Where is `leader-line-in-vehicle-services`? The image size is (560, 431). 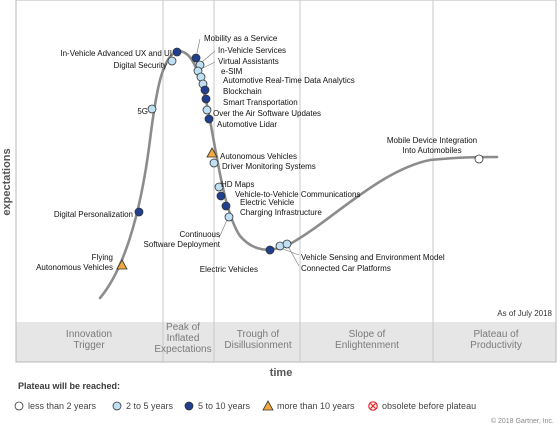 leader-line-in-vehicle-services is located at coordinates (208, 56).